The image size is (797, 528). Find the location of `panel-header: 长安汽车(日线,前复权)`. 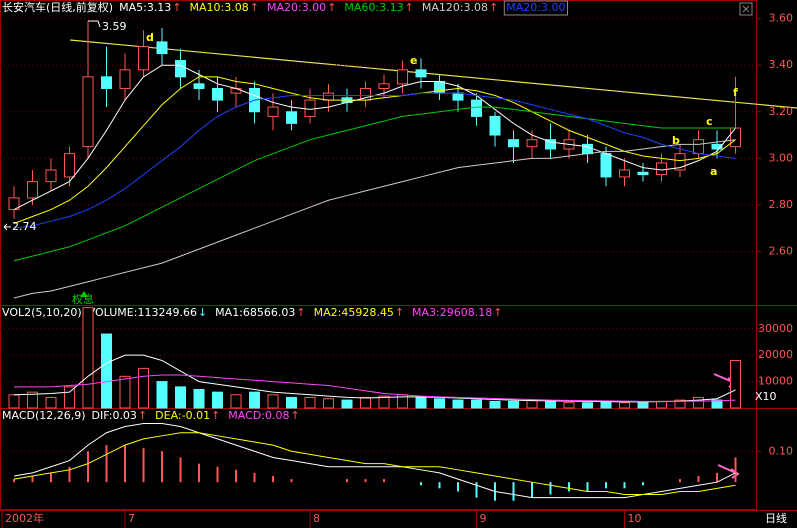

panel-header: 长安汽车(日线,前复权) is located at coordinates (57, 7).